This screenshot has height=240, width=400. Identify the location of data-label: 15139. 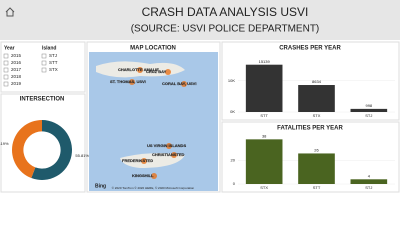
(265, 61).